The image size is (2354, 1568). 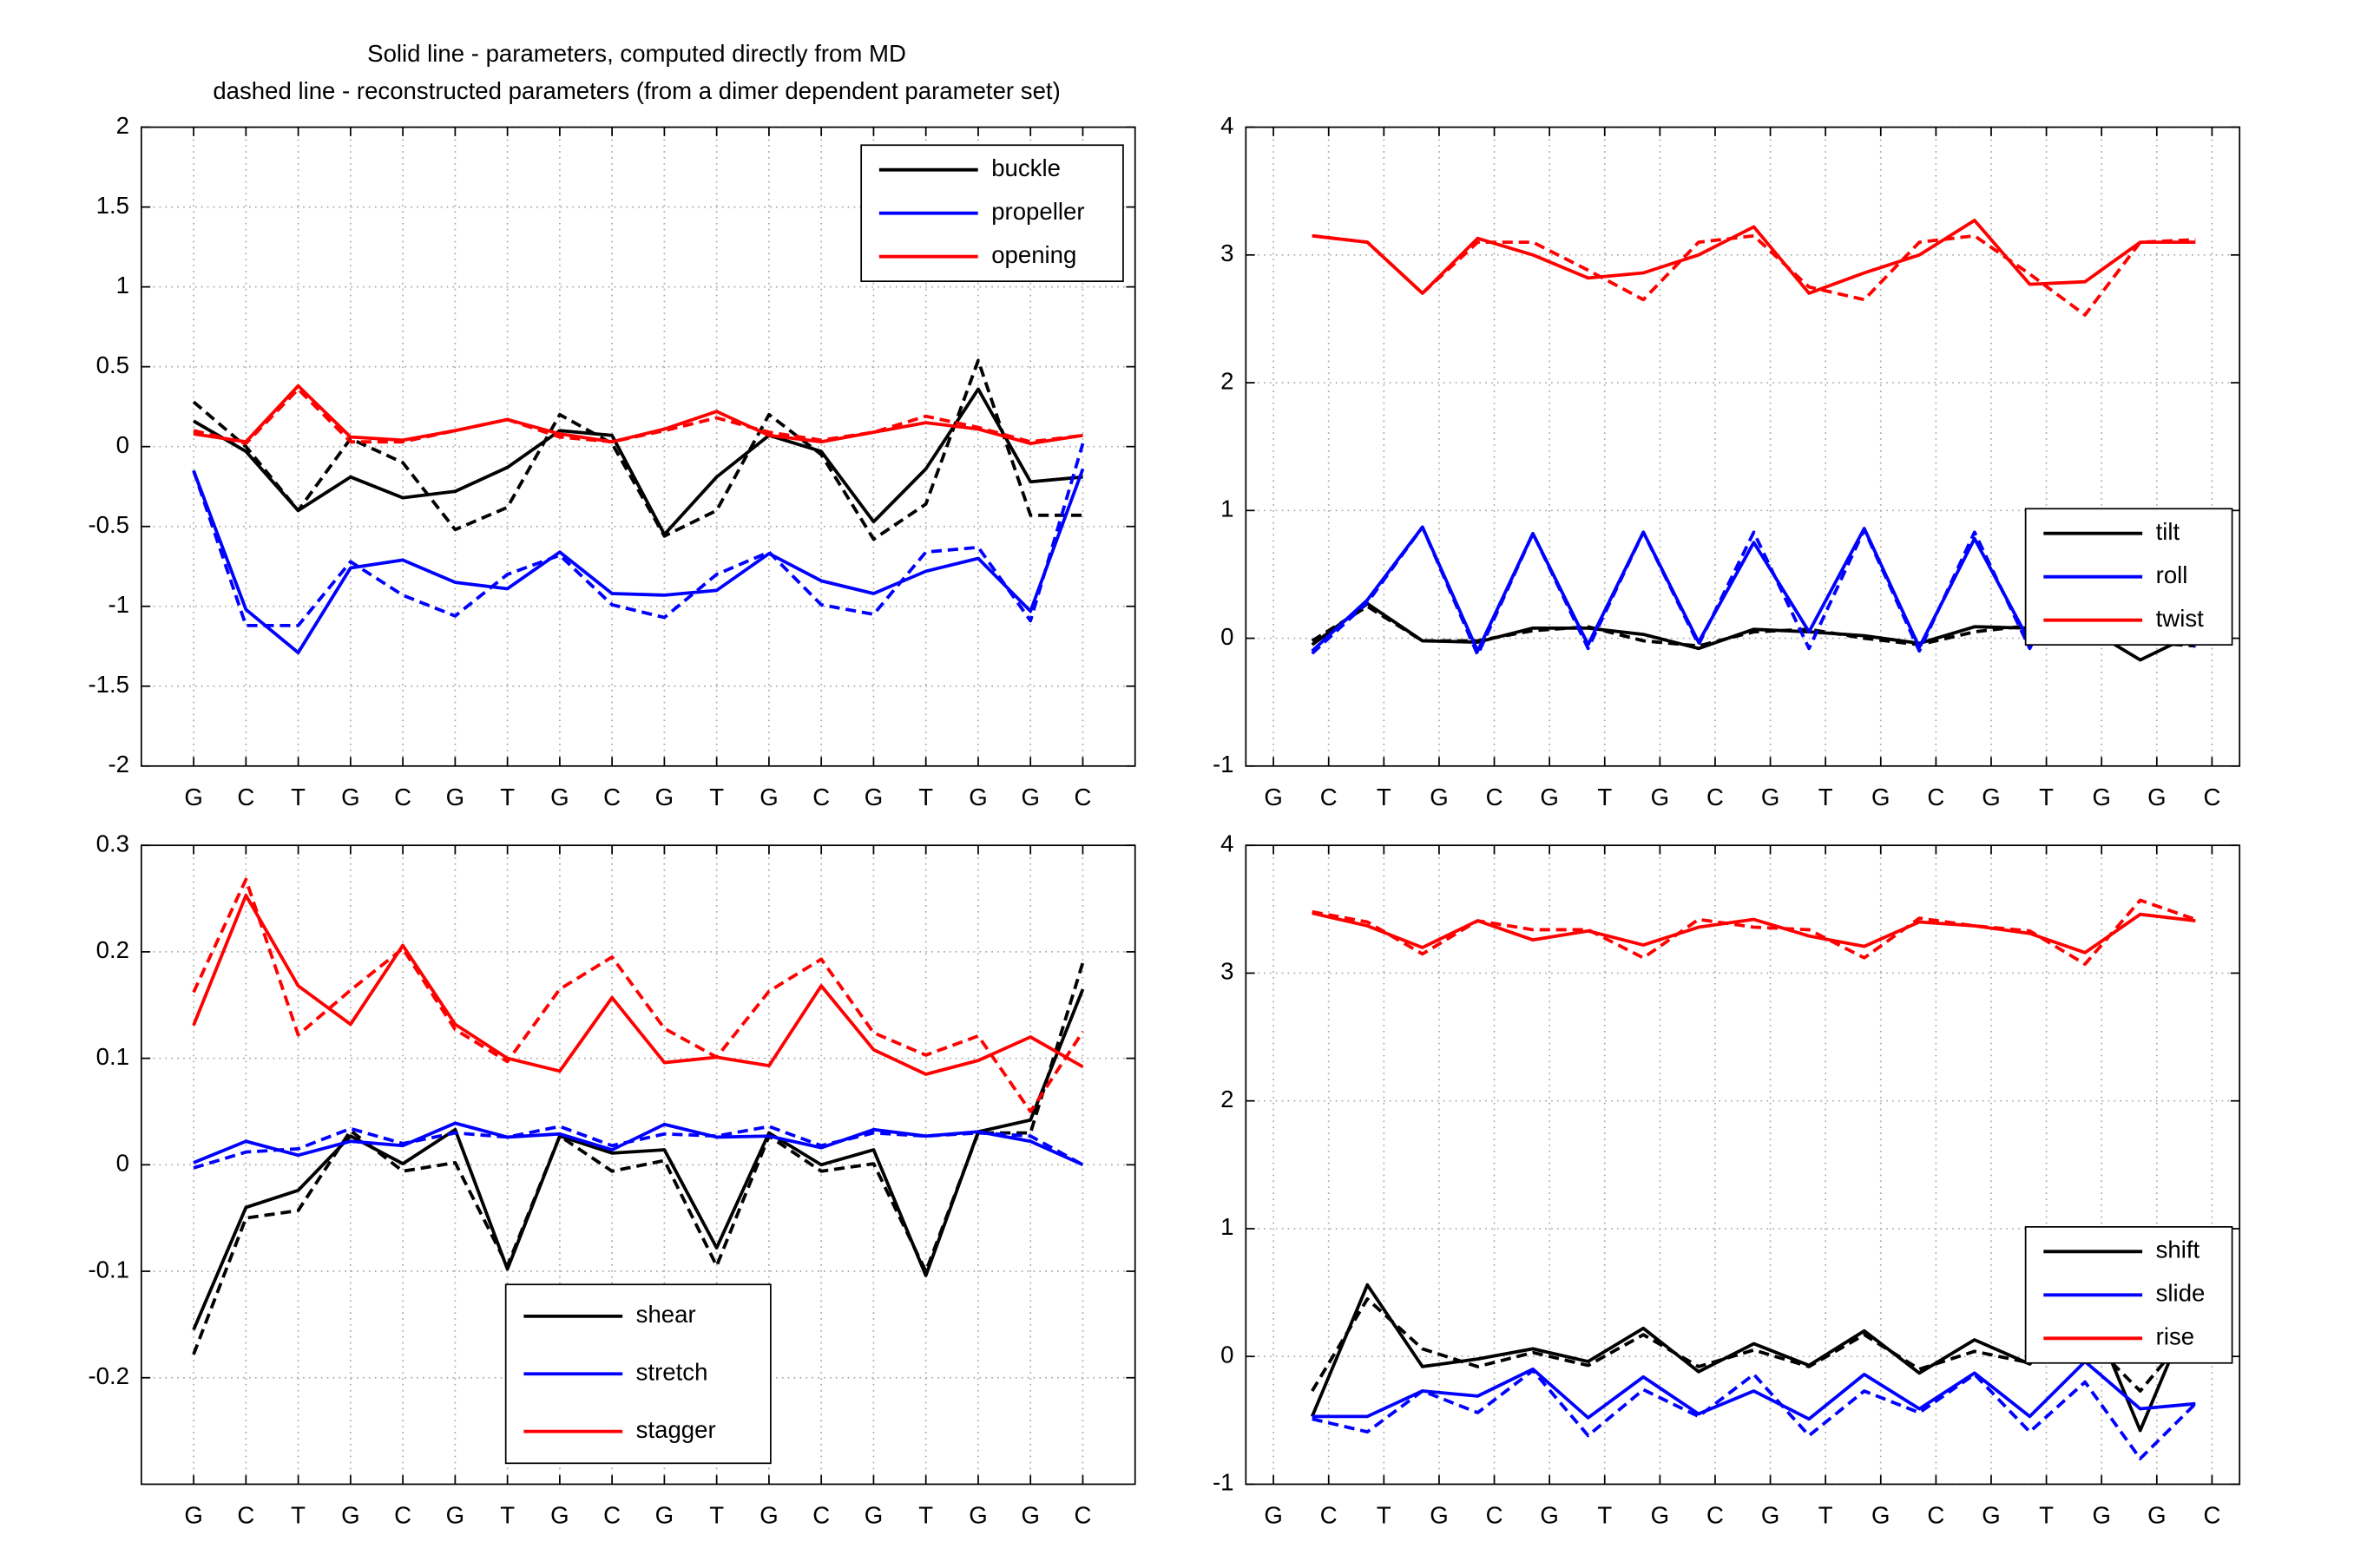 I want to click on legend-label: shear, so click(x=666, y=1314).